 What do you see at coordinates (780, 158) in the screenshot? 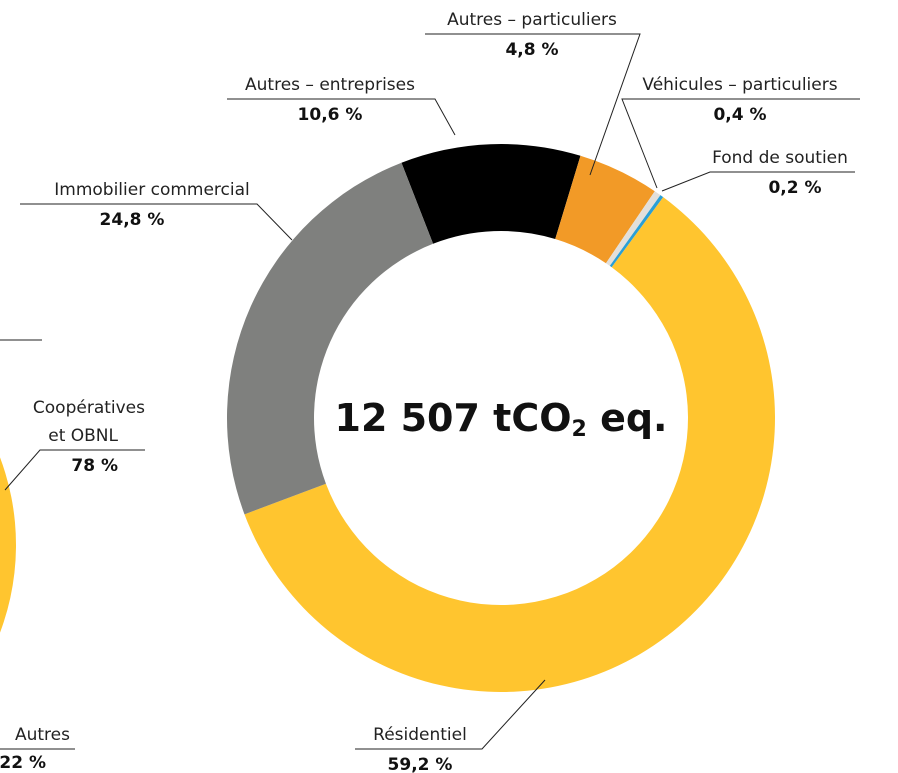
I see `slice-label: Fond de soutien` at bounding box center [780, 158].